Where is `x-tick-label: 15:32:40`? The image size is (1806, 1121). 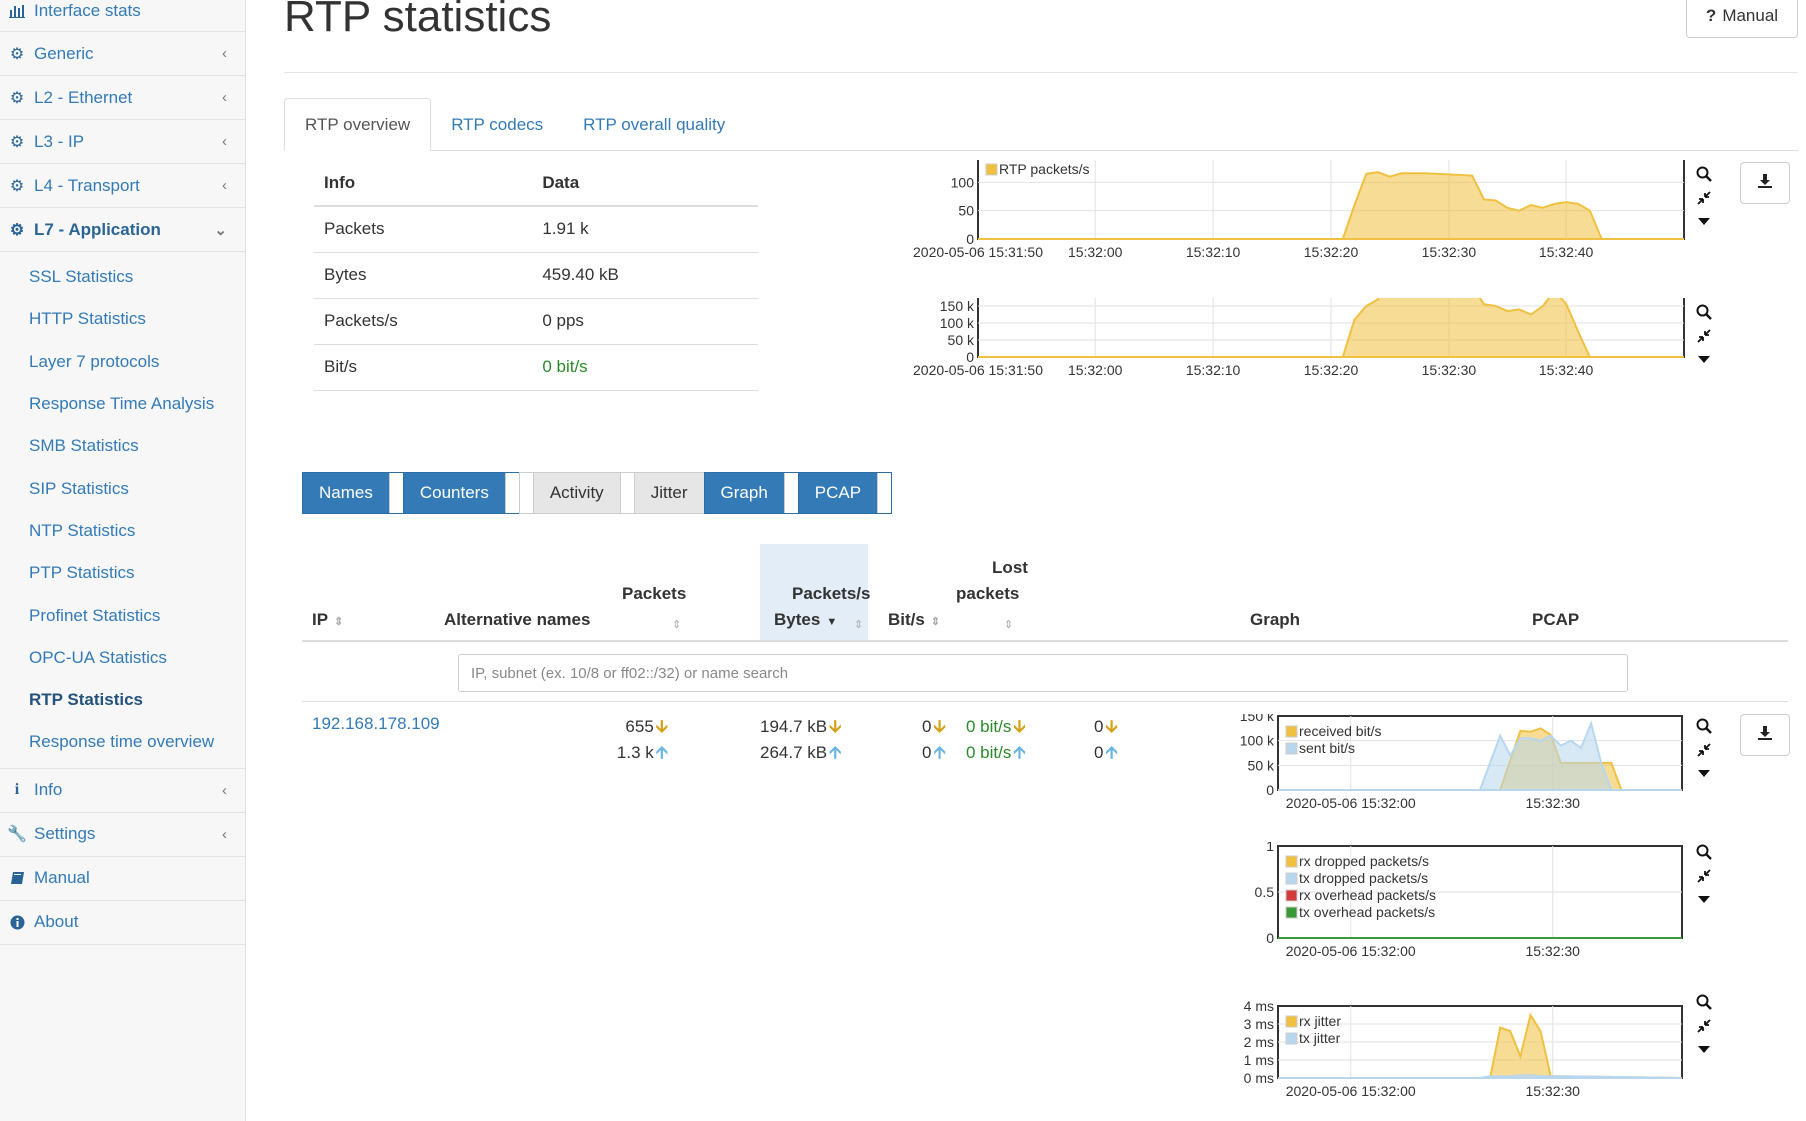 x-tick-label: 15:32:40 is located at coordinates (1566, 370).